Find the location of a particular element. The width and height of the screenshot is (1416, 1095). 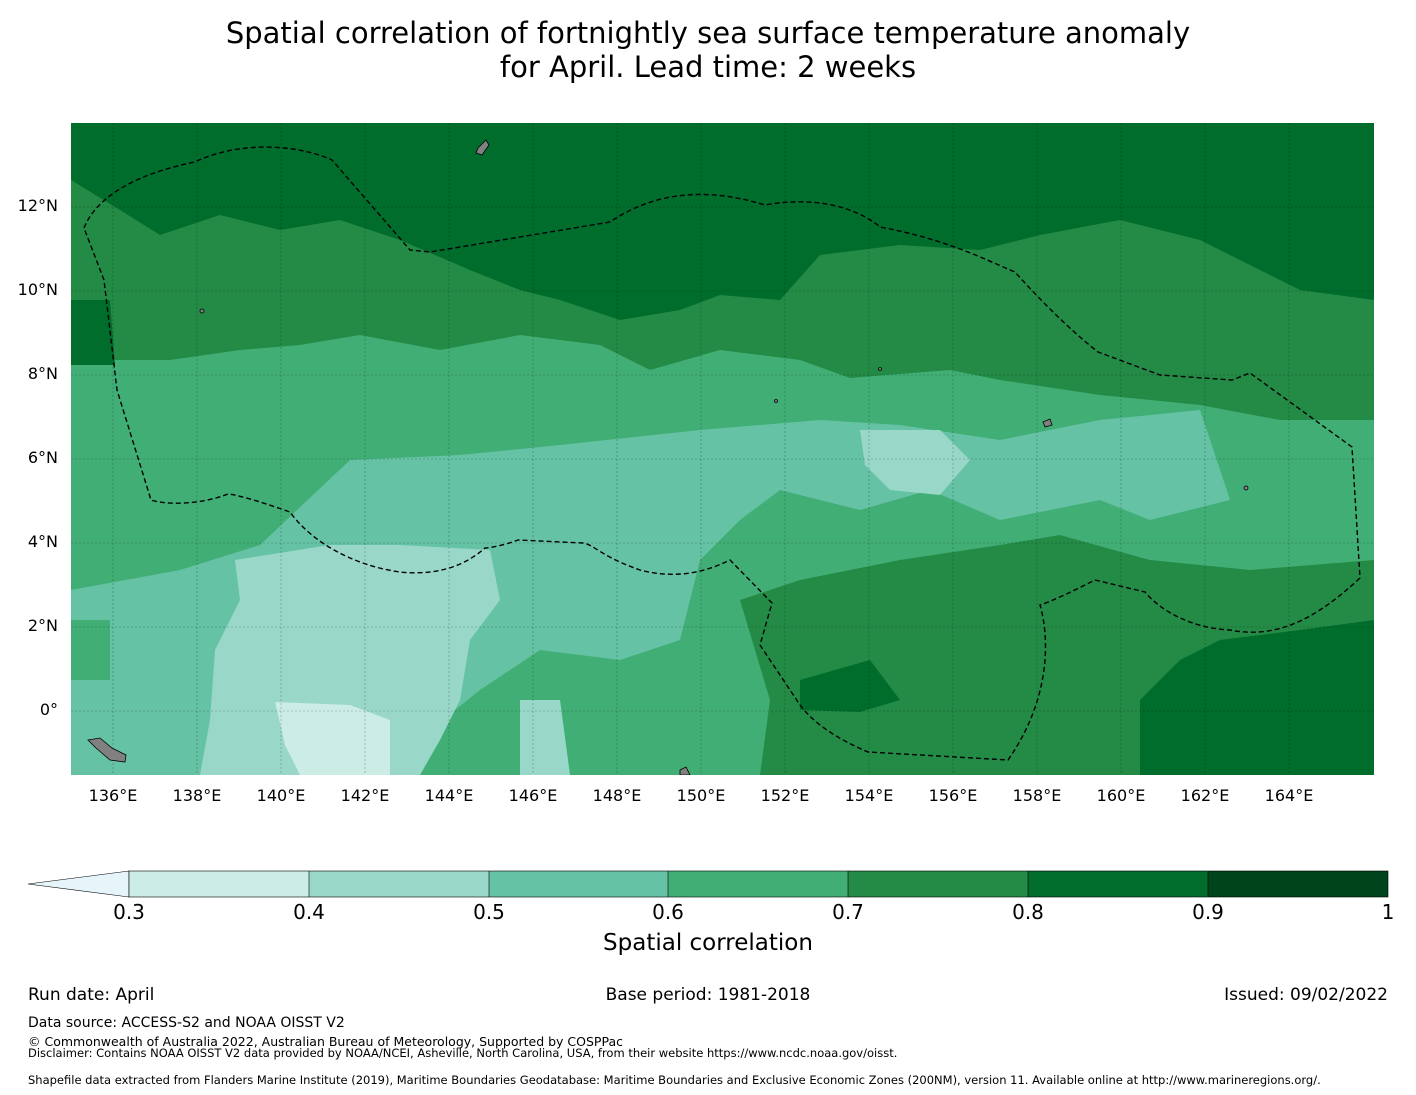

field-band-0.4-0.5 is located at coordinates (350, 660).